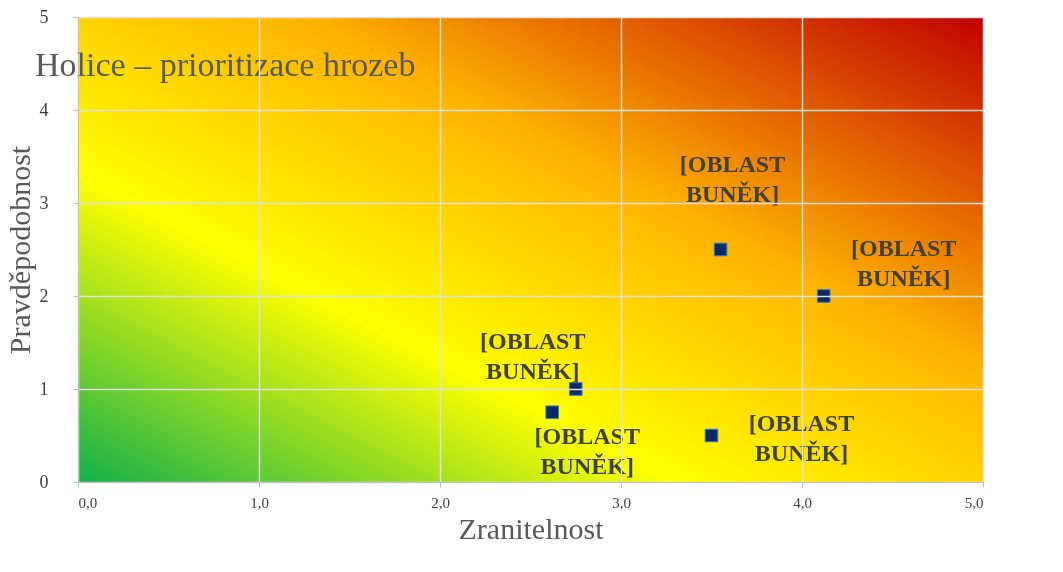  I want to click on x-tick-label: 0,0, so click(88, 502).